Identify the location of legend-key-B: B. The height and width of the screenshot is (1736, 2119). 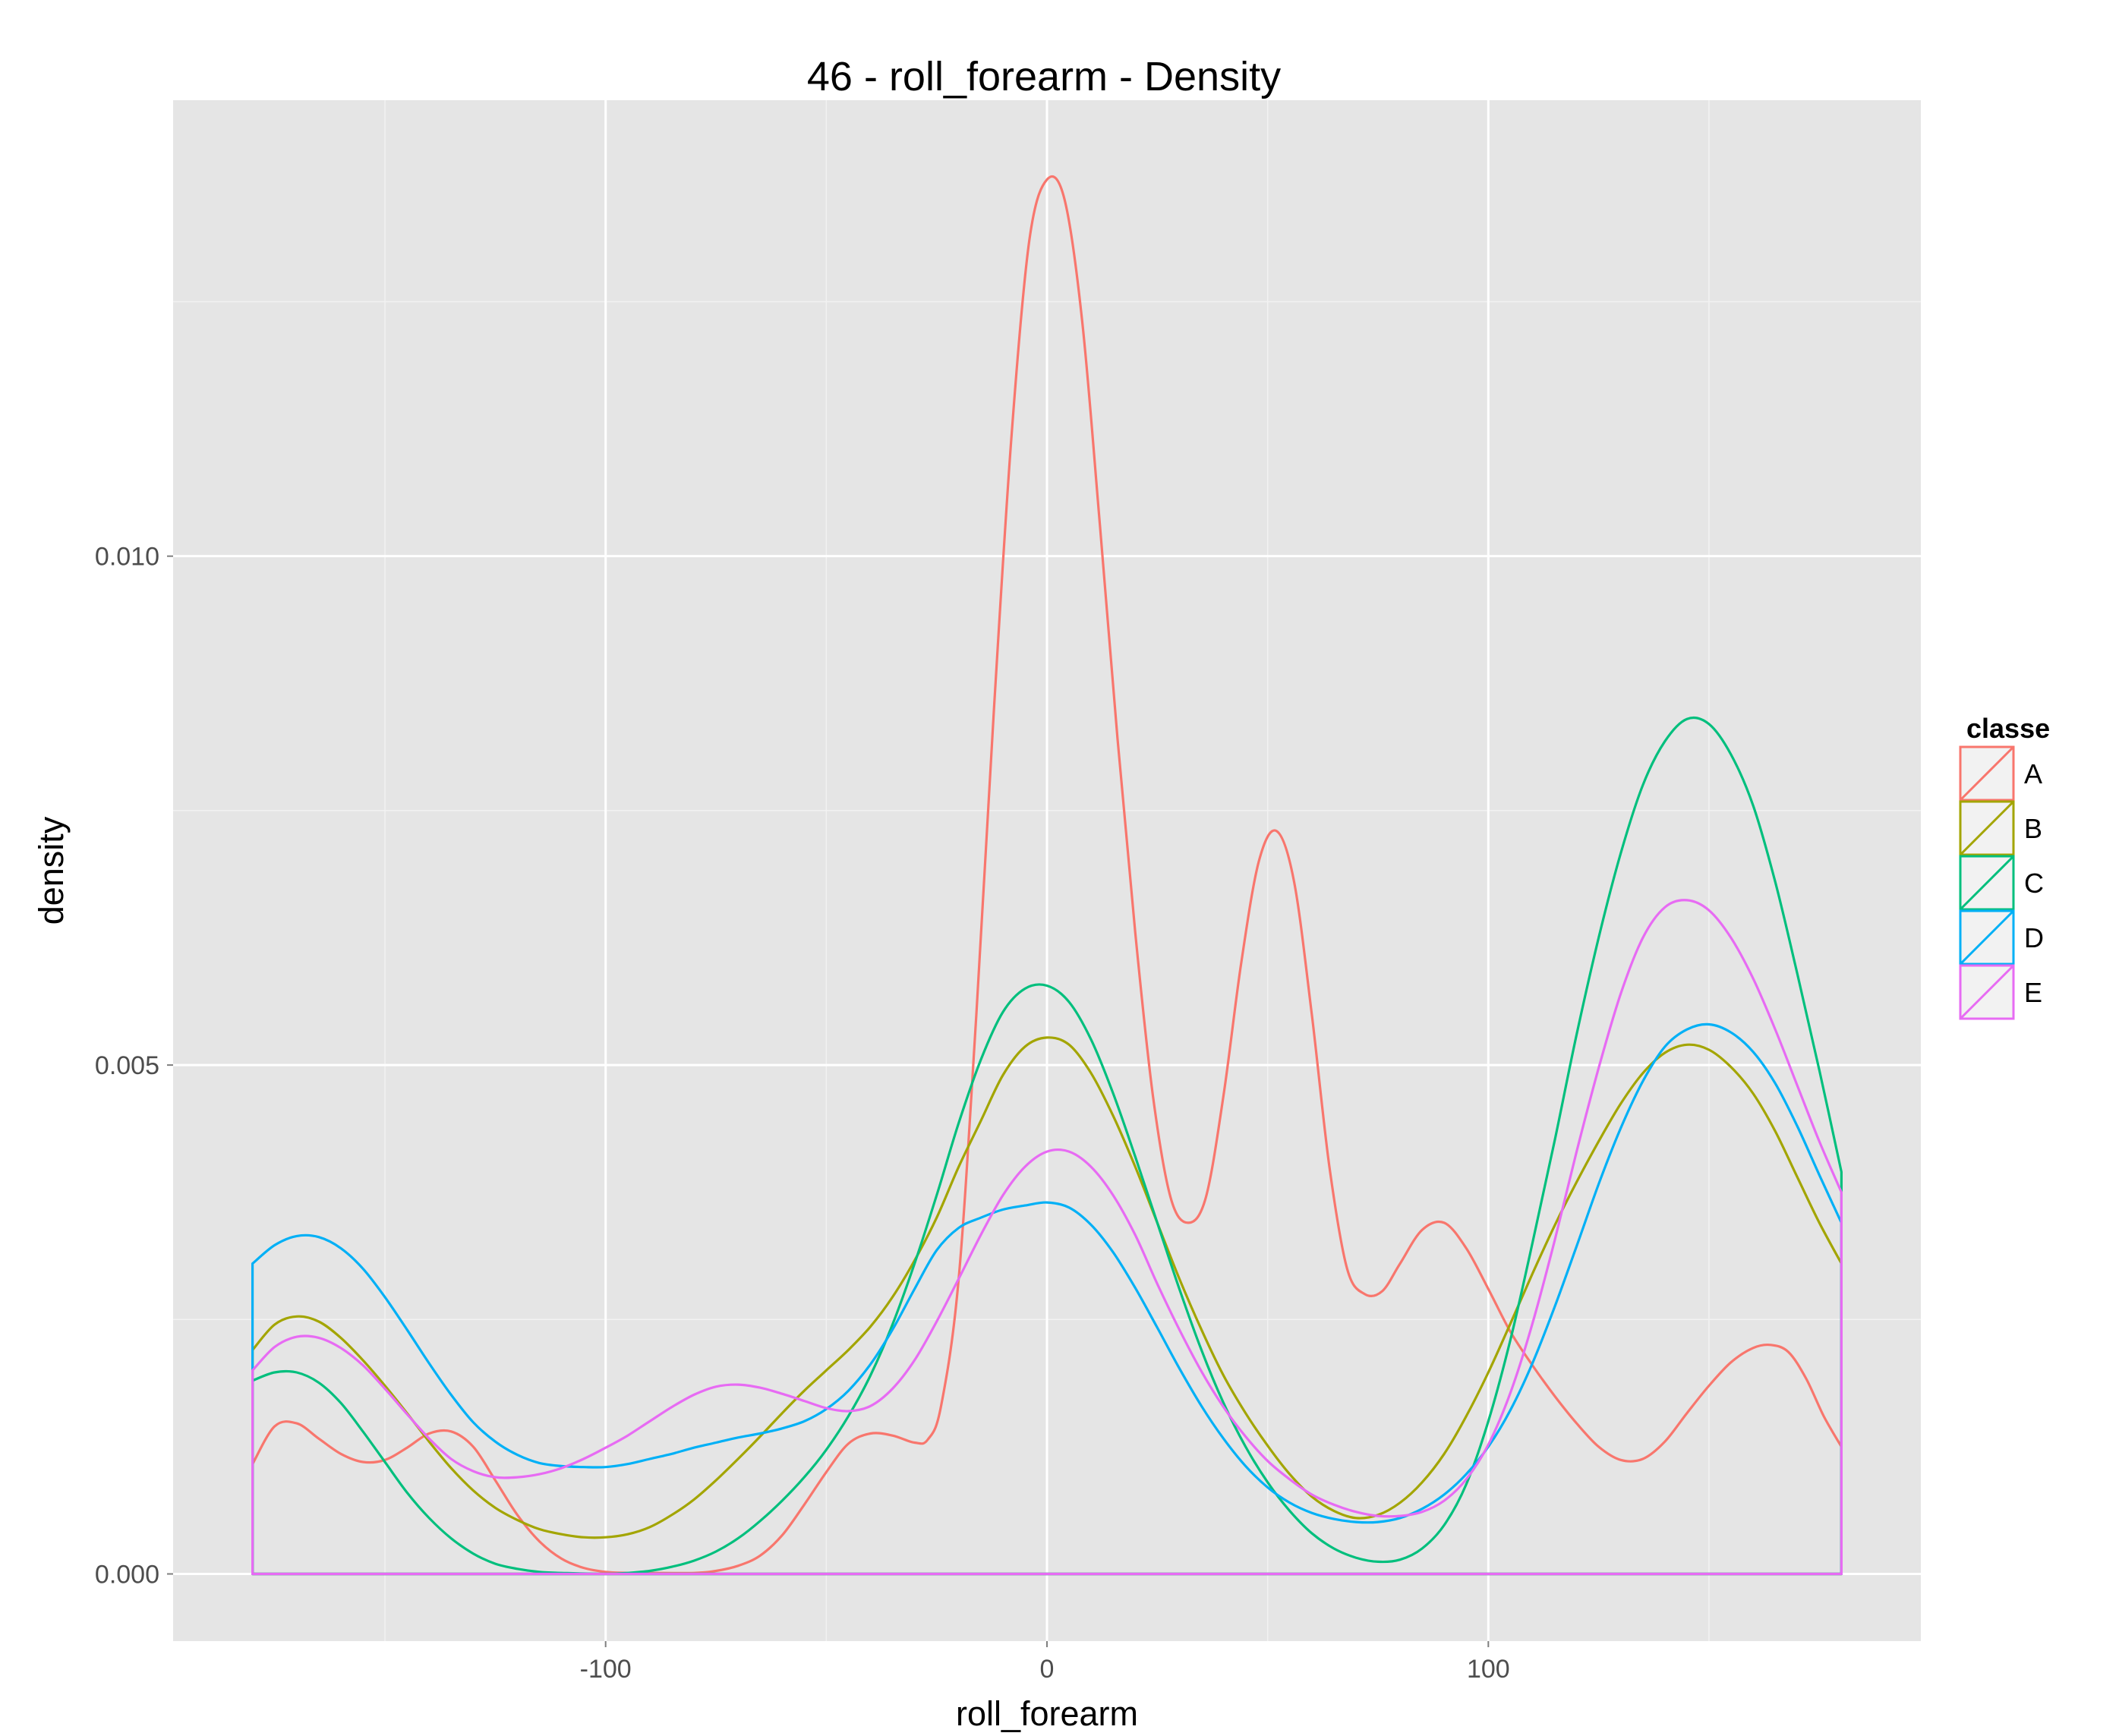
(2000, 828).